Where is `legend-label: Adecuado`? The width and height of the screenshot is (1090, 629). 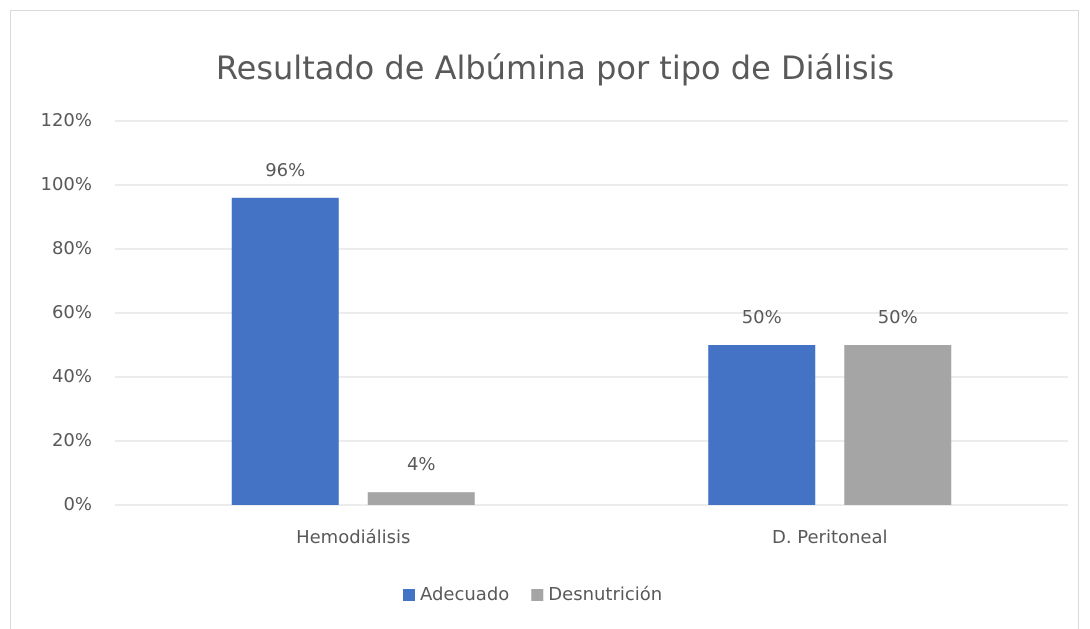
legend-label: Adecuado is located at coordinates (464, 594).